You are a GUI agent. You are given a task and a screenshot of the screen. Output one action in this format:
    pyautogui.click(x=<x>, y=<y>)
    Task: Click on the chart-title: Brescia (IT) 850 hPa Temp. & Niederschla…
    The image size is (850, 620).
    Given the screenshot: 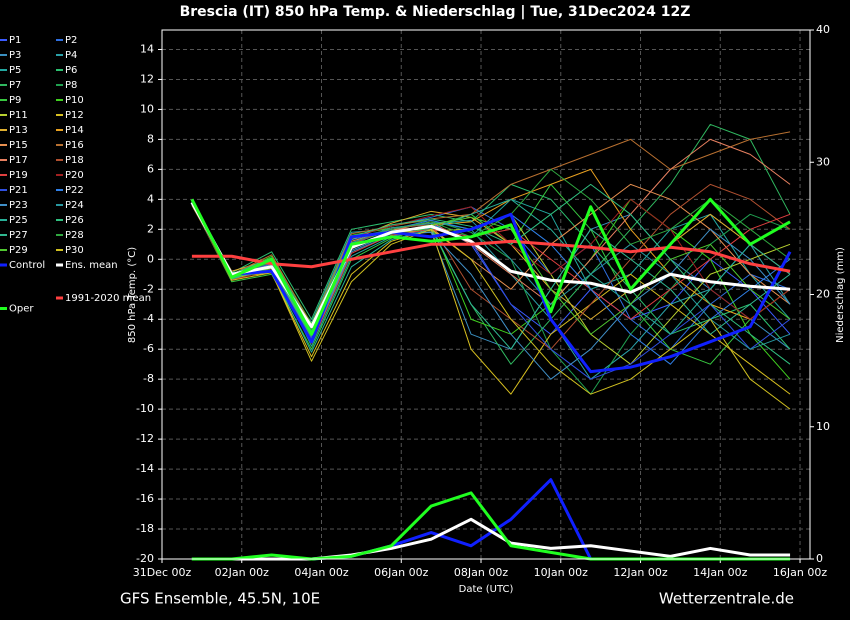 What is the action you would take?
    pyautogui.click(x=435, y=12)
    